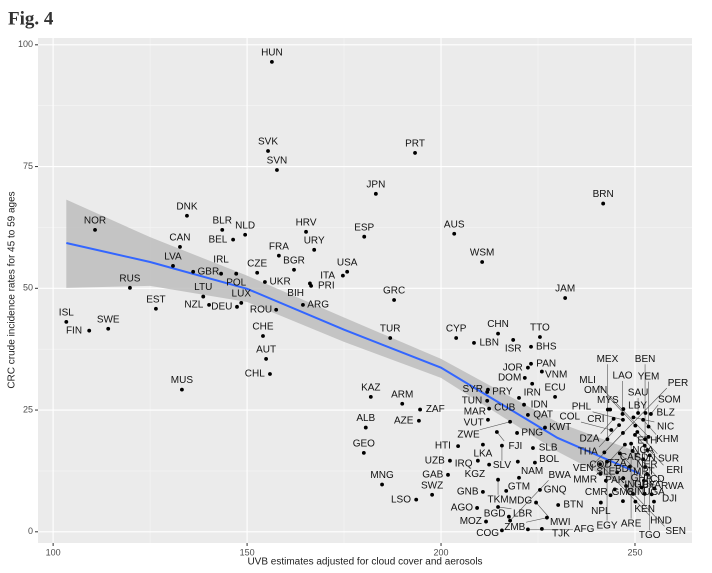  Describe the element at coordinates (623, 376) in the screenshot. I see `point-label: LAO` at that location.